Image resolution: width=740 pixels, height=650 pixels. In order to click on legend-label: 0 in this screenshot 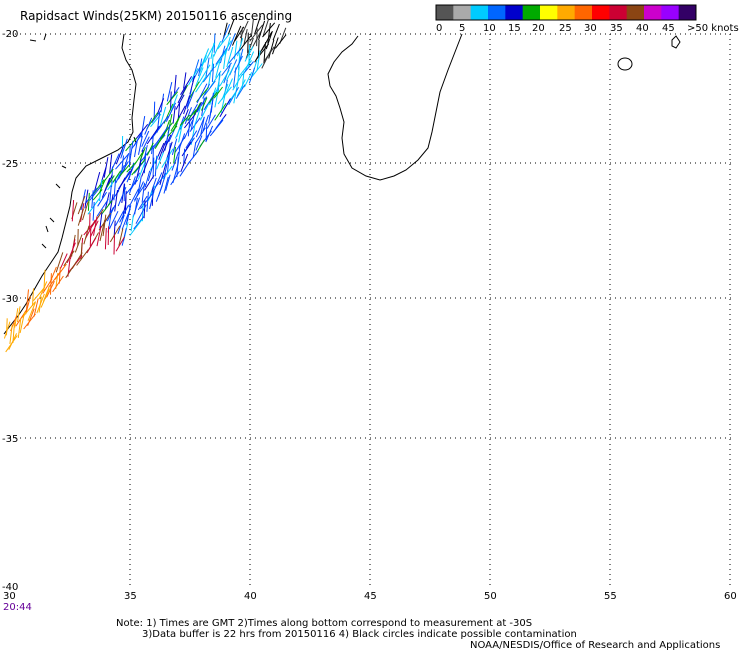, I will do `click(439, 28)`.